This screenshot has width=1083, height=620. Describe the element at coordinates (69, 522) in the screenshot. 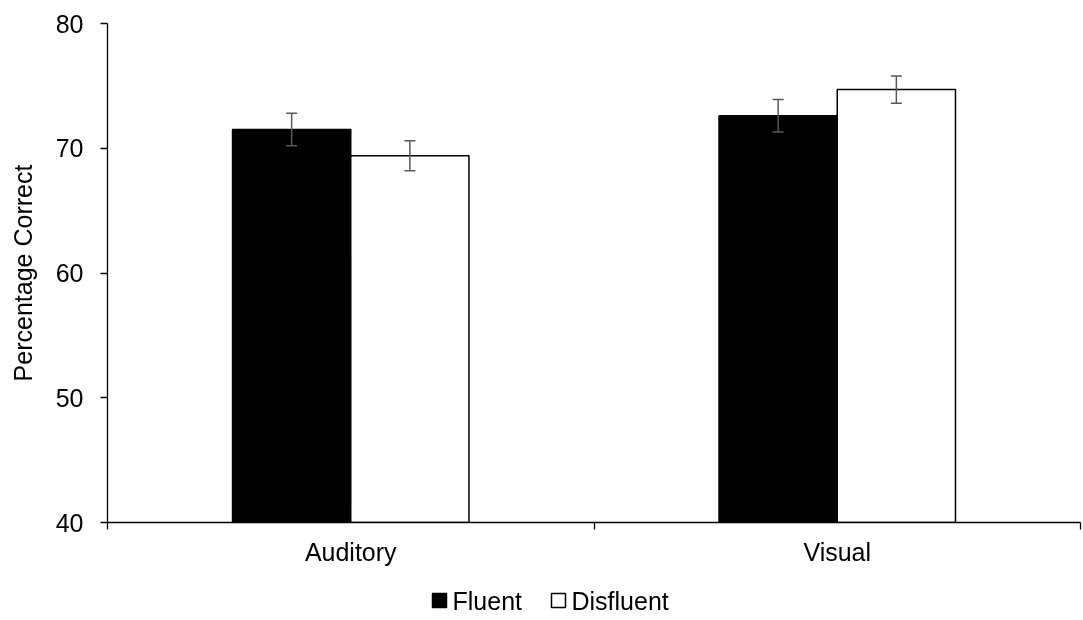

I see `y-tick-label: 40` at that location.